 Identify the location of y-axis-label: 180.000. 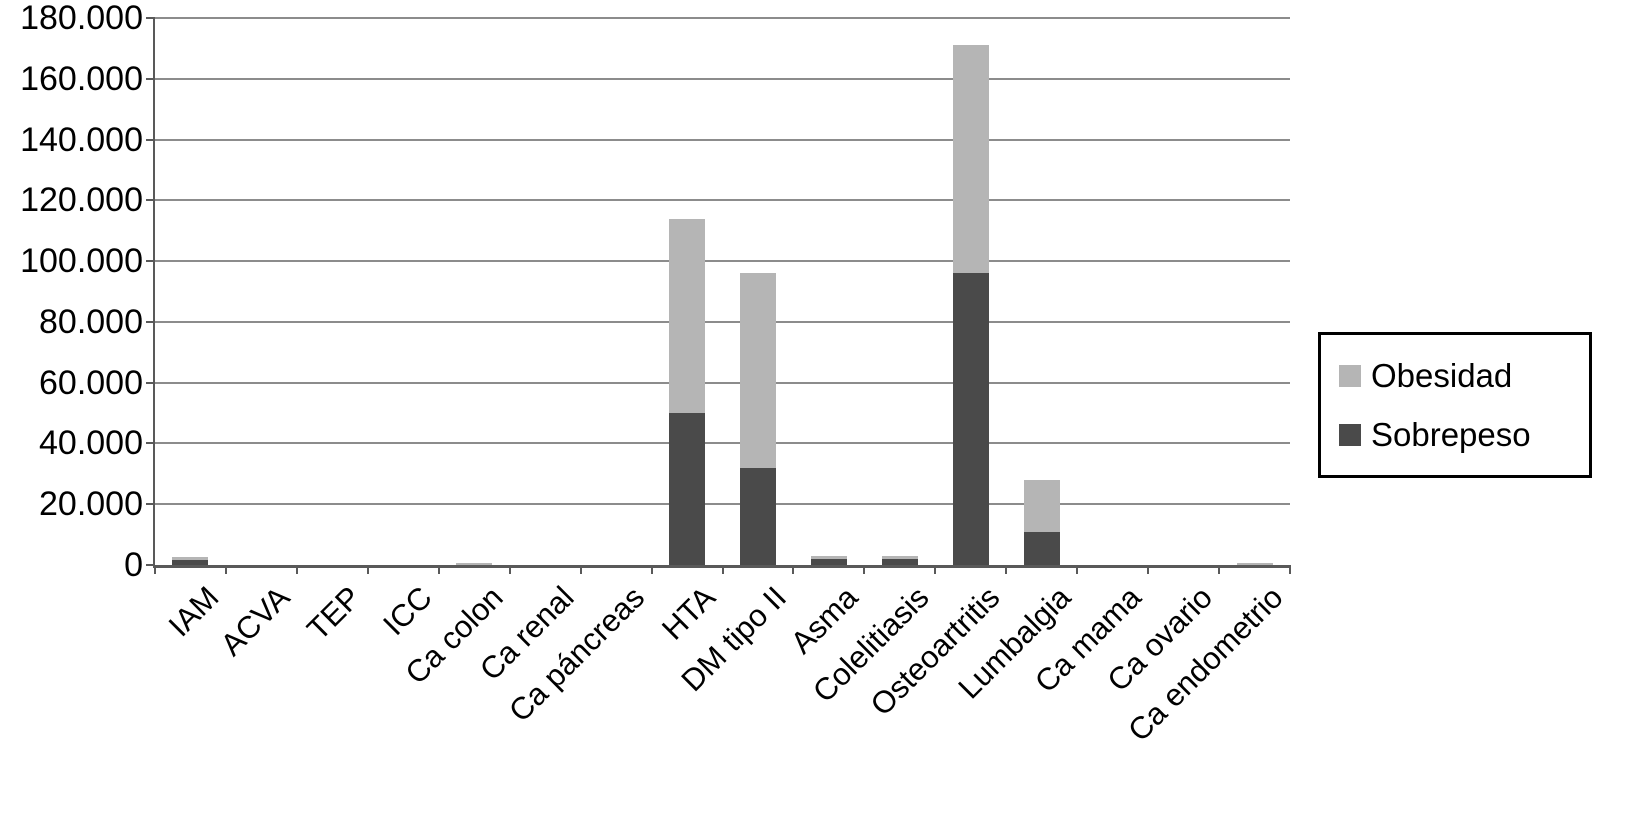
(81, 18).